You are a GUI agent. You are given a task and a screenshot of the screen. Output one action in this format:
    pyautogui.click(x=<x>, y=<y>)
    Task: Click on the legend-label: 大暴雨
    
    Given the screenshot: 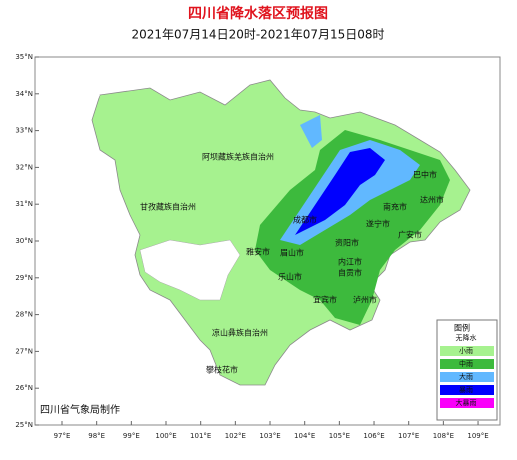 What is the action you would take?
    pyautogui.click(x=466, y=402)
    